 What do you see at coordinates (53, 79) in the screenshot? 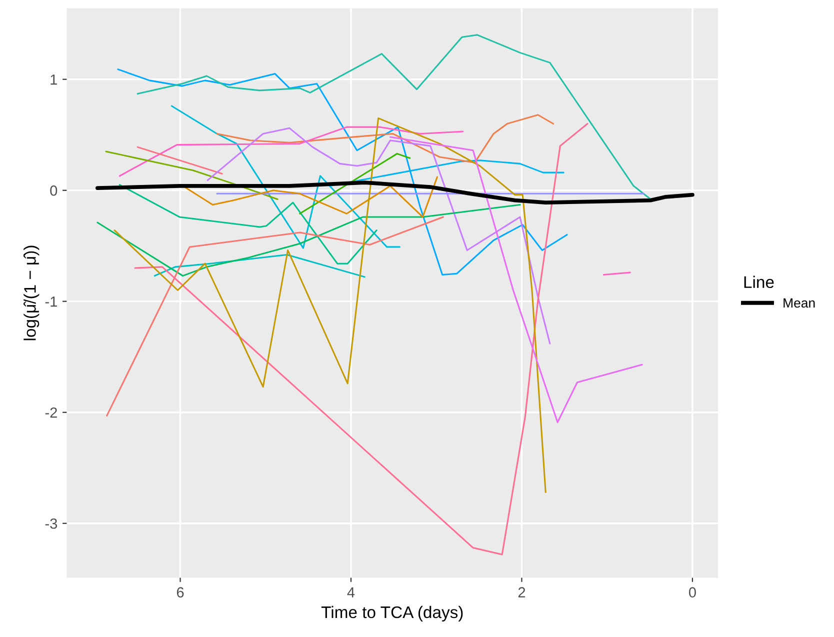
I see `y-tick-label: 1` at bounding box center [53, 79].